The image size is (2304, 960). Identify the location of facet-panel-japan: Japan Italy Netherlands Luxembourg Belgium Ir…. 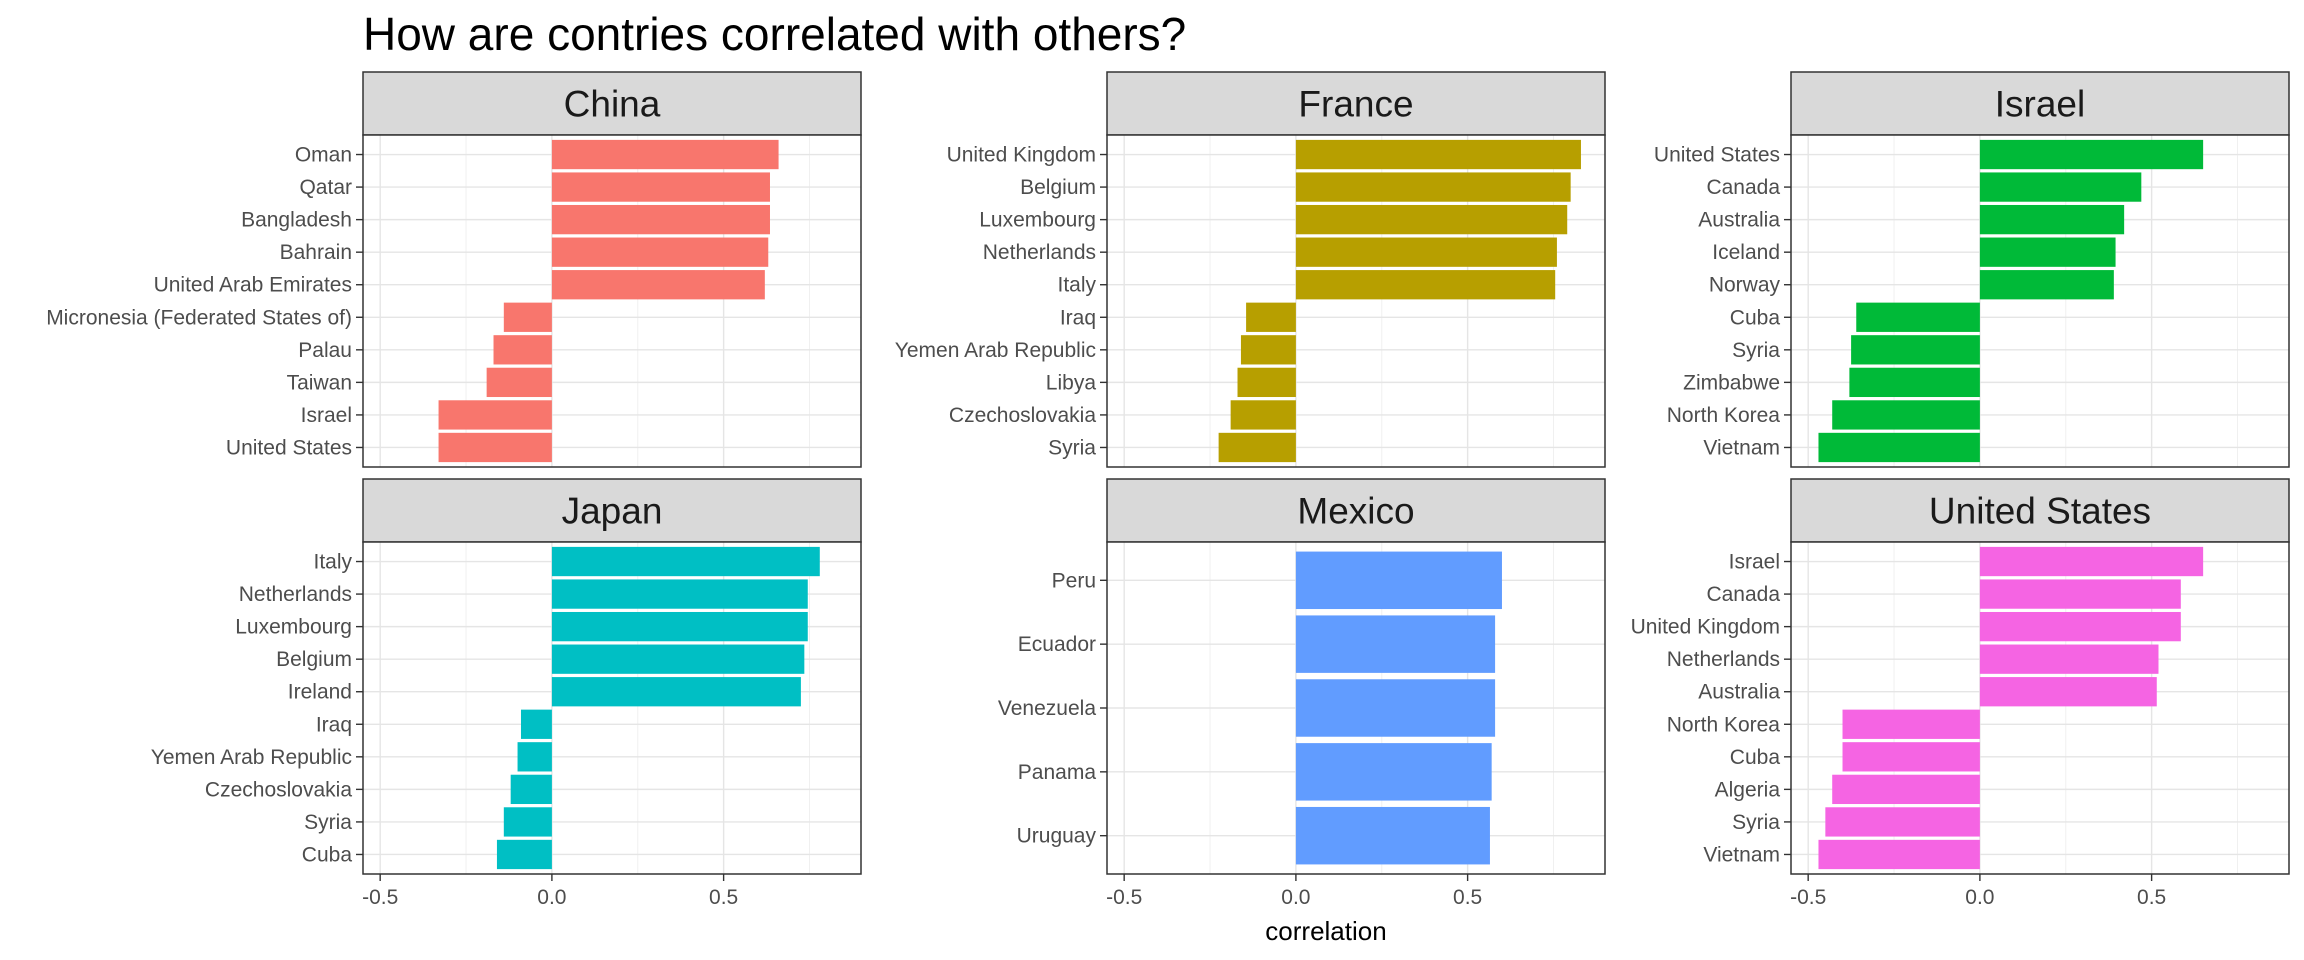
(506, 693).